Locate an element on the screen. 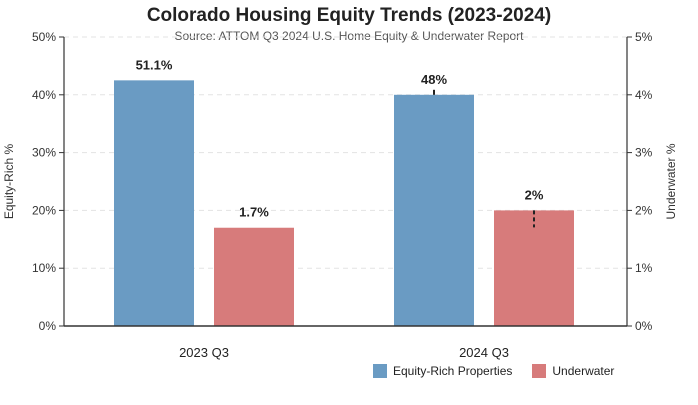  data-label: 2% is located at coordinates (534, 194).